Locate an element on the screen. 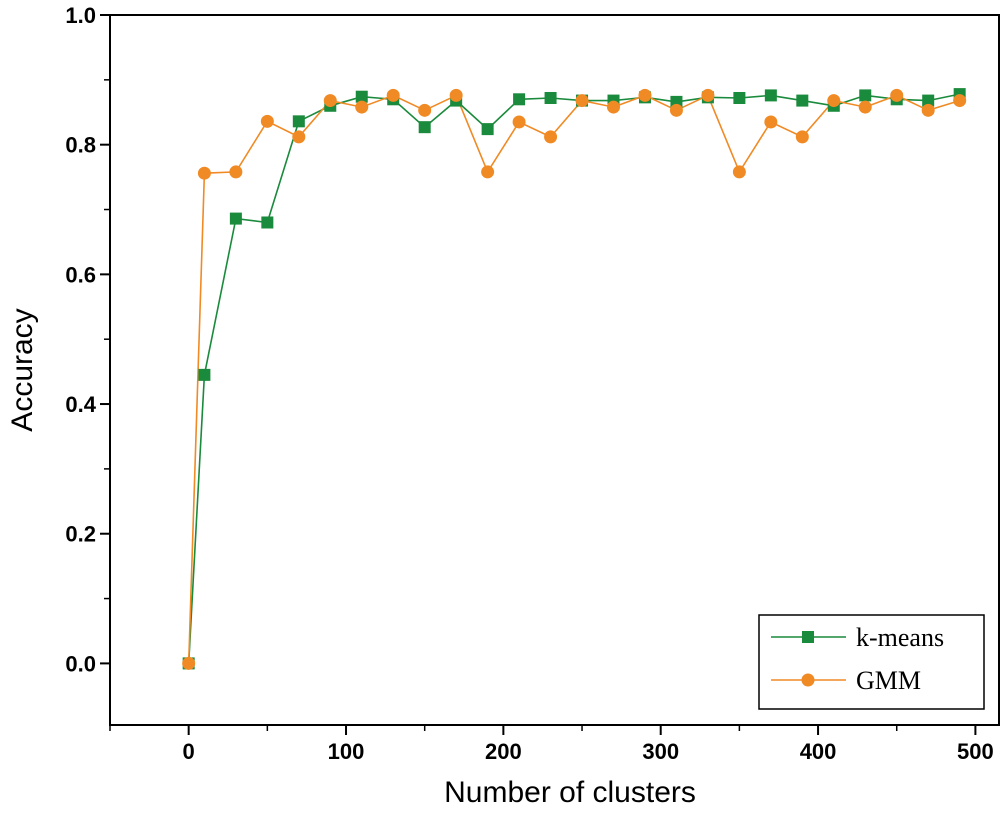  x-axis-label: Number of clusters is located at coordinates (570, 792).